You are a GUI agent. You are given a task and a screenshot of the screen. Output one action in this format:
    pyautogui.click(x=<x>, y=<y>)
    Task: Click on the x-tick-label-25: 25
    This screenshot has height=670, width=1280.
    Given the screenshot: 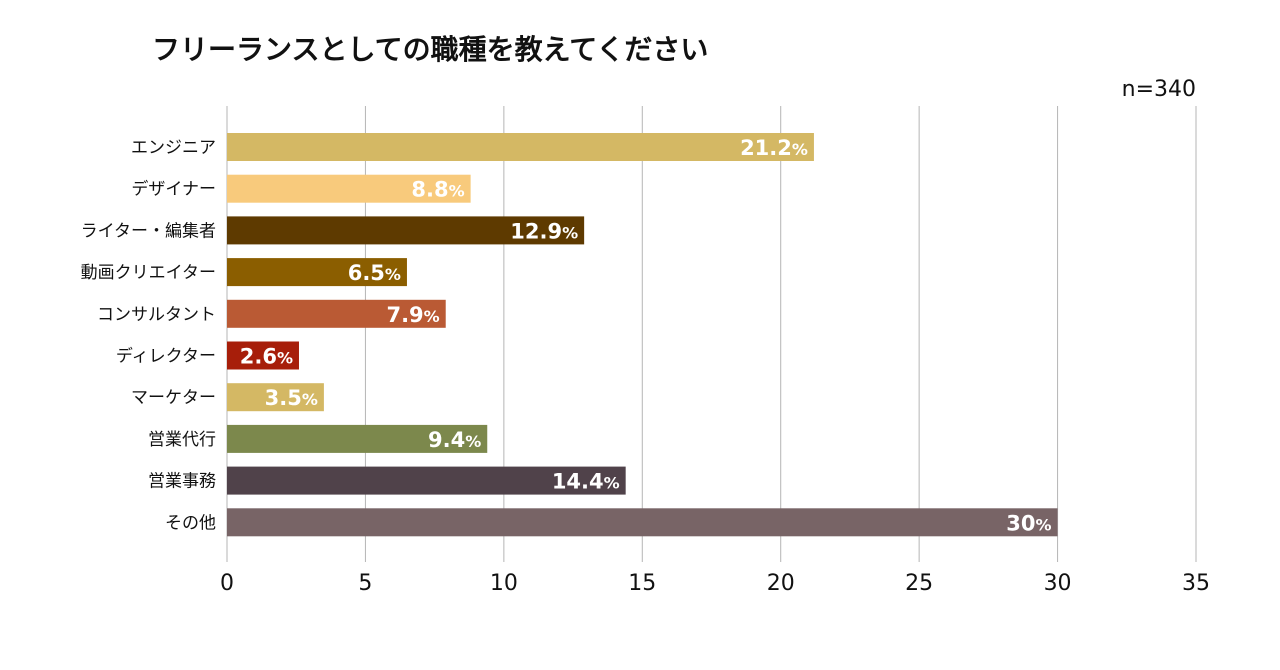 What is the action you would take?
    pyautogui.click(x=919, y=583)
    